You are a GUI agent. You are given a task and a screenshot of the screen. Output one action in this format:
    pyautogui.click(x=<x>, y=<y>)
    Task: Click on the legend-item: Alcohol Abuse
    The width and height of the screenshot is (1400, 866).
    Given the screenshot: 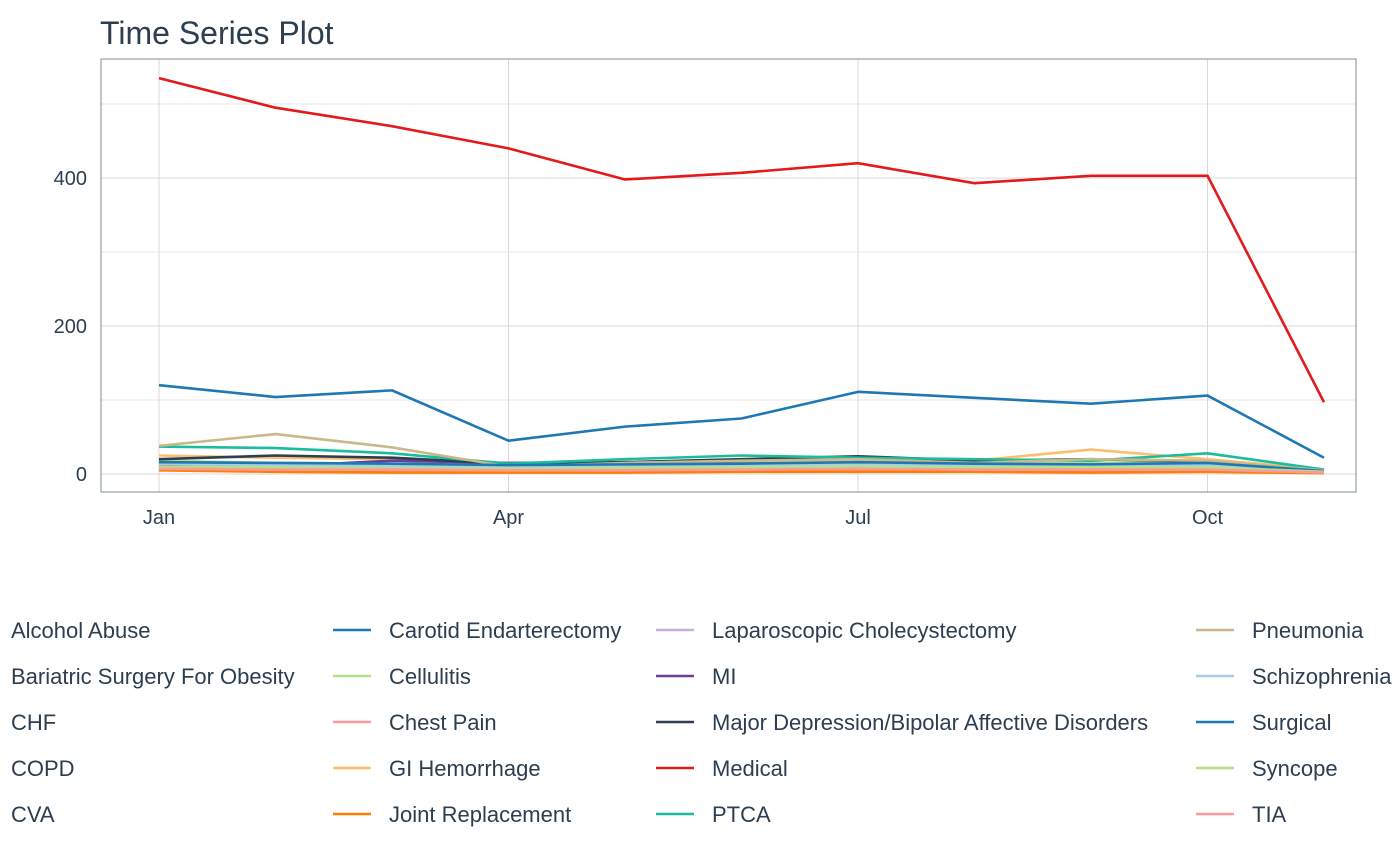 What is the action you would take?
    pyautogui.click(x=80, y=630)
    